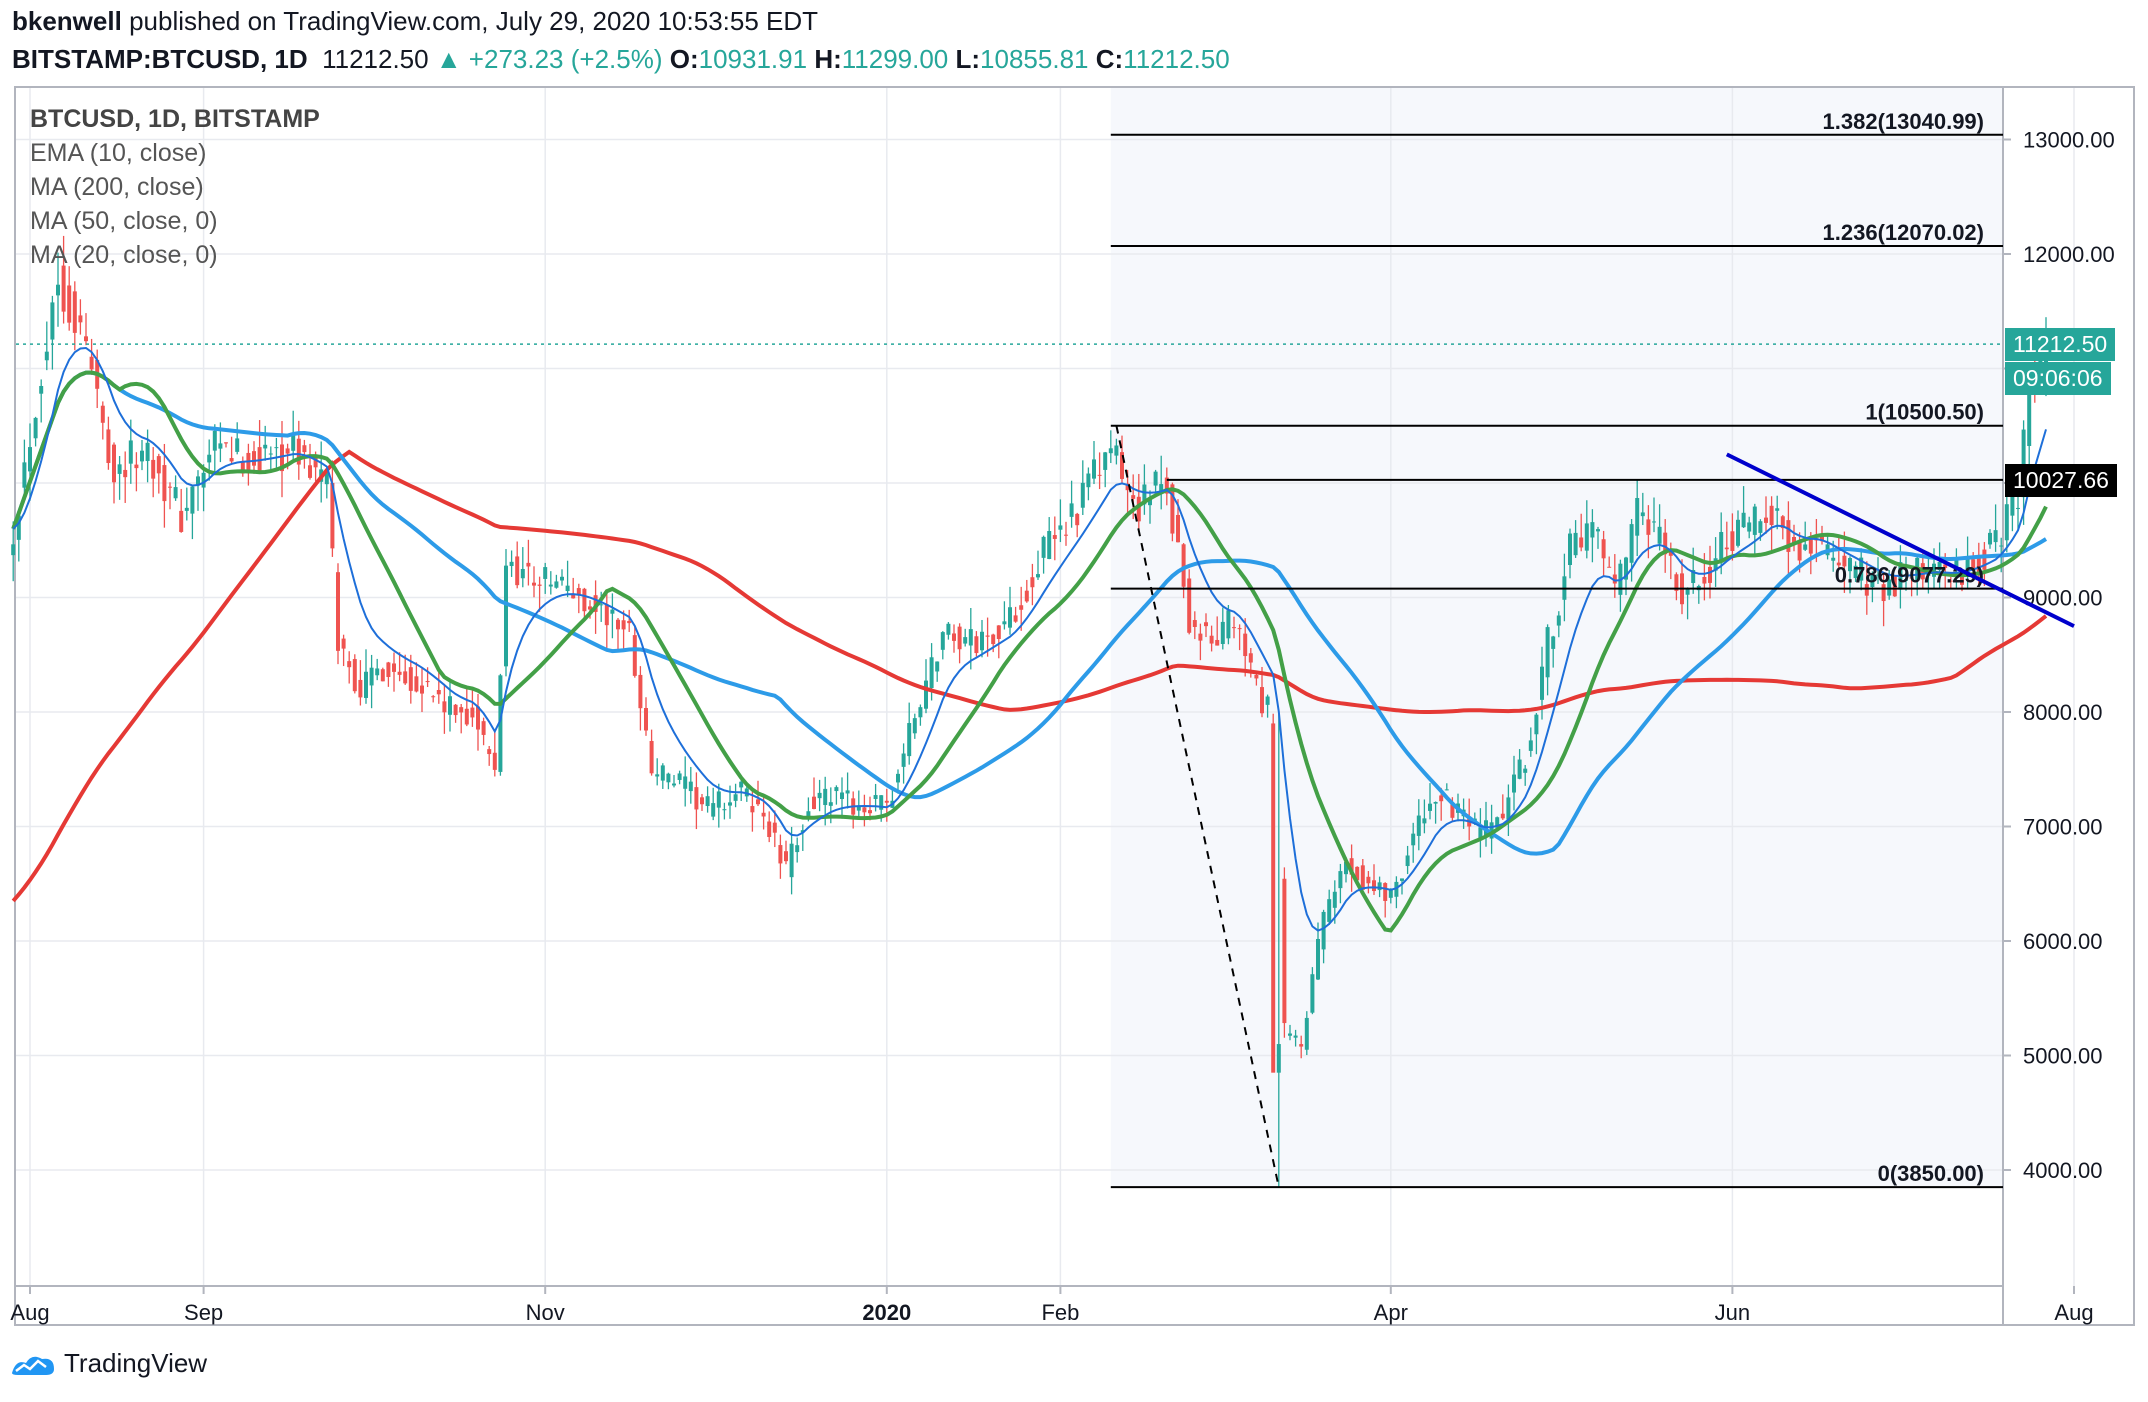 This screenshot has height=1402, width=2148. I want to click on brand-footer: TradingView, so click(108, 1363).